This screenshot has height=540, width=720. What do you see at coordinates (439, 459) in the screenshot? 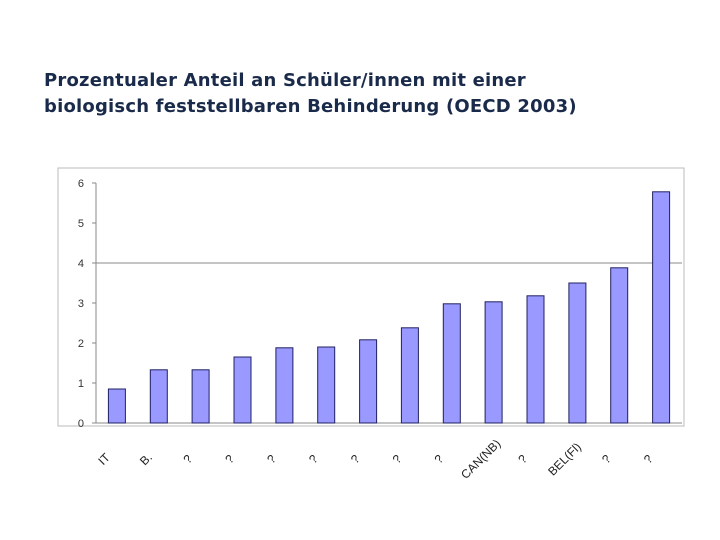
I see `x-category-label-9: ?` at bounding box center [439, 459].